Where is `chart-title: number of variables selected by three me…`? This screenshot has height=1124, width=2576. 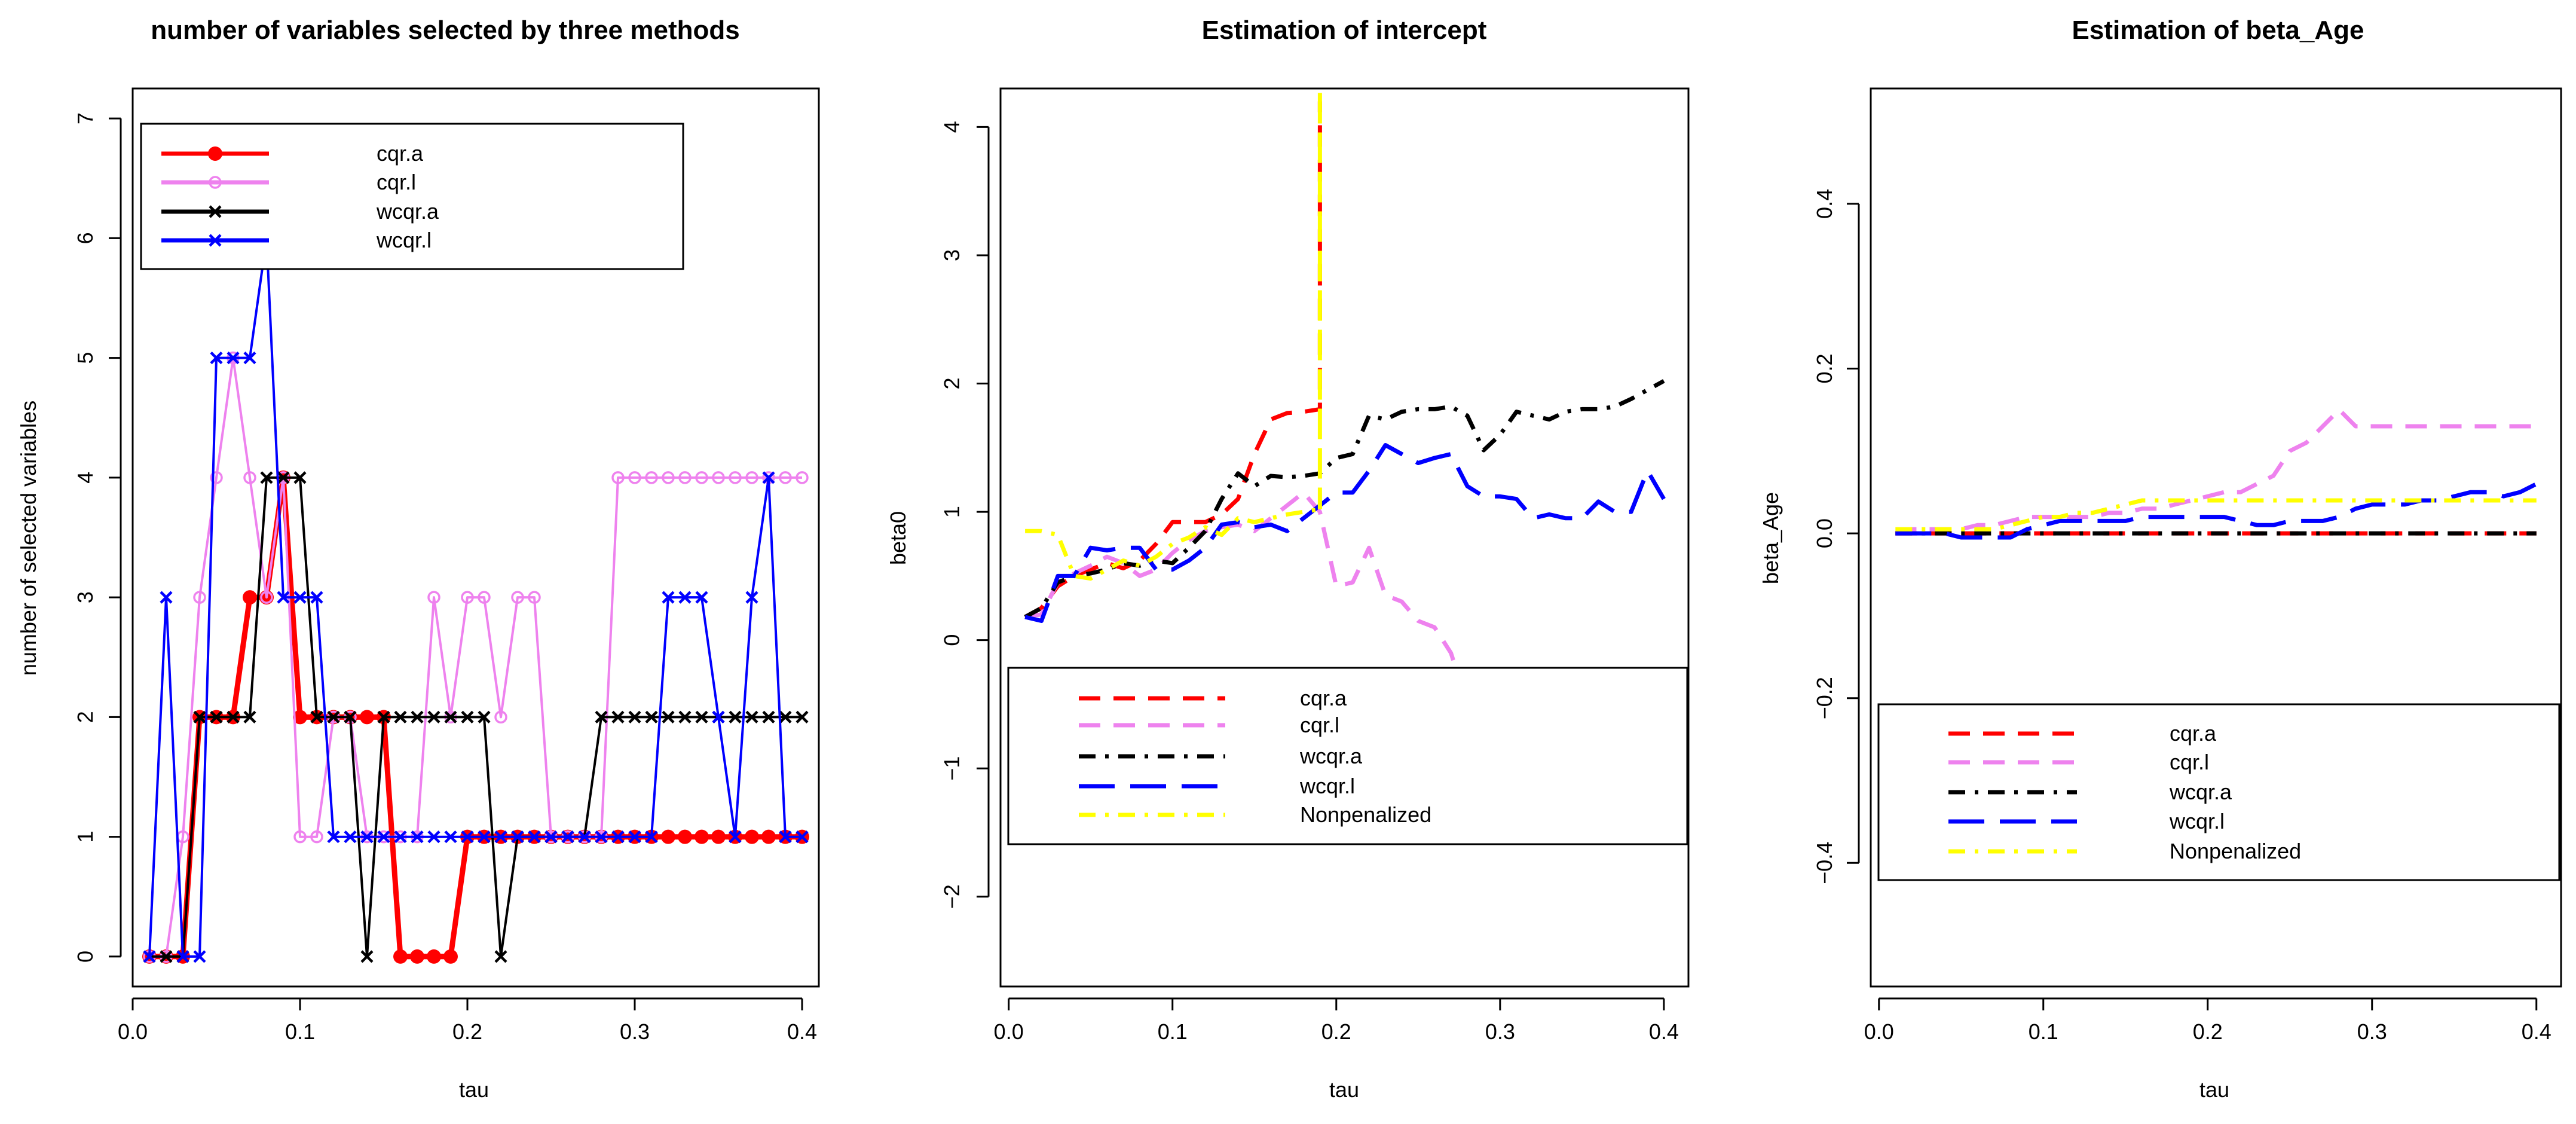
chart-title: number of variables selected by three me… is located at coordinates (445, 30).